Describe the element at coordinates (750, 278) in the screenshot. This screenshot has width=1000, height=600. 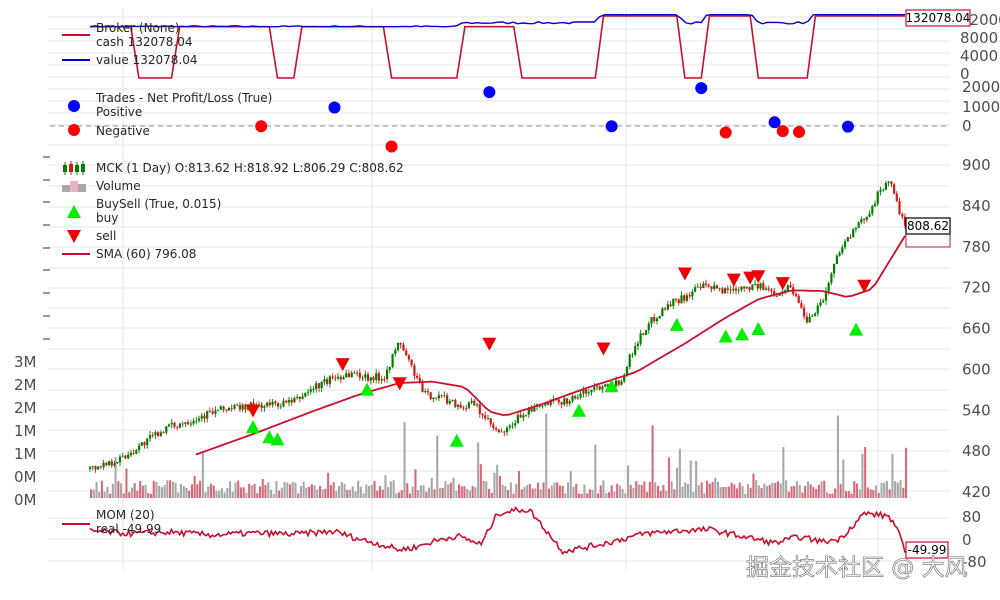
I see `sell-marker` at that location.